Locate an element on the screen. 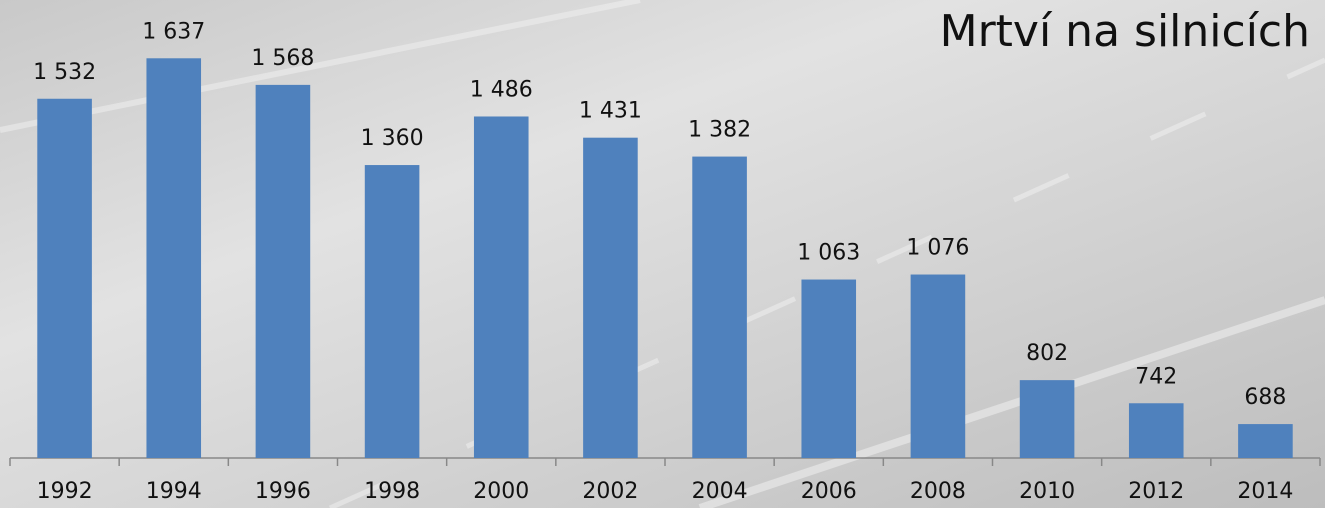  data-label: 1 568 is located at coordinates (282, 58).